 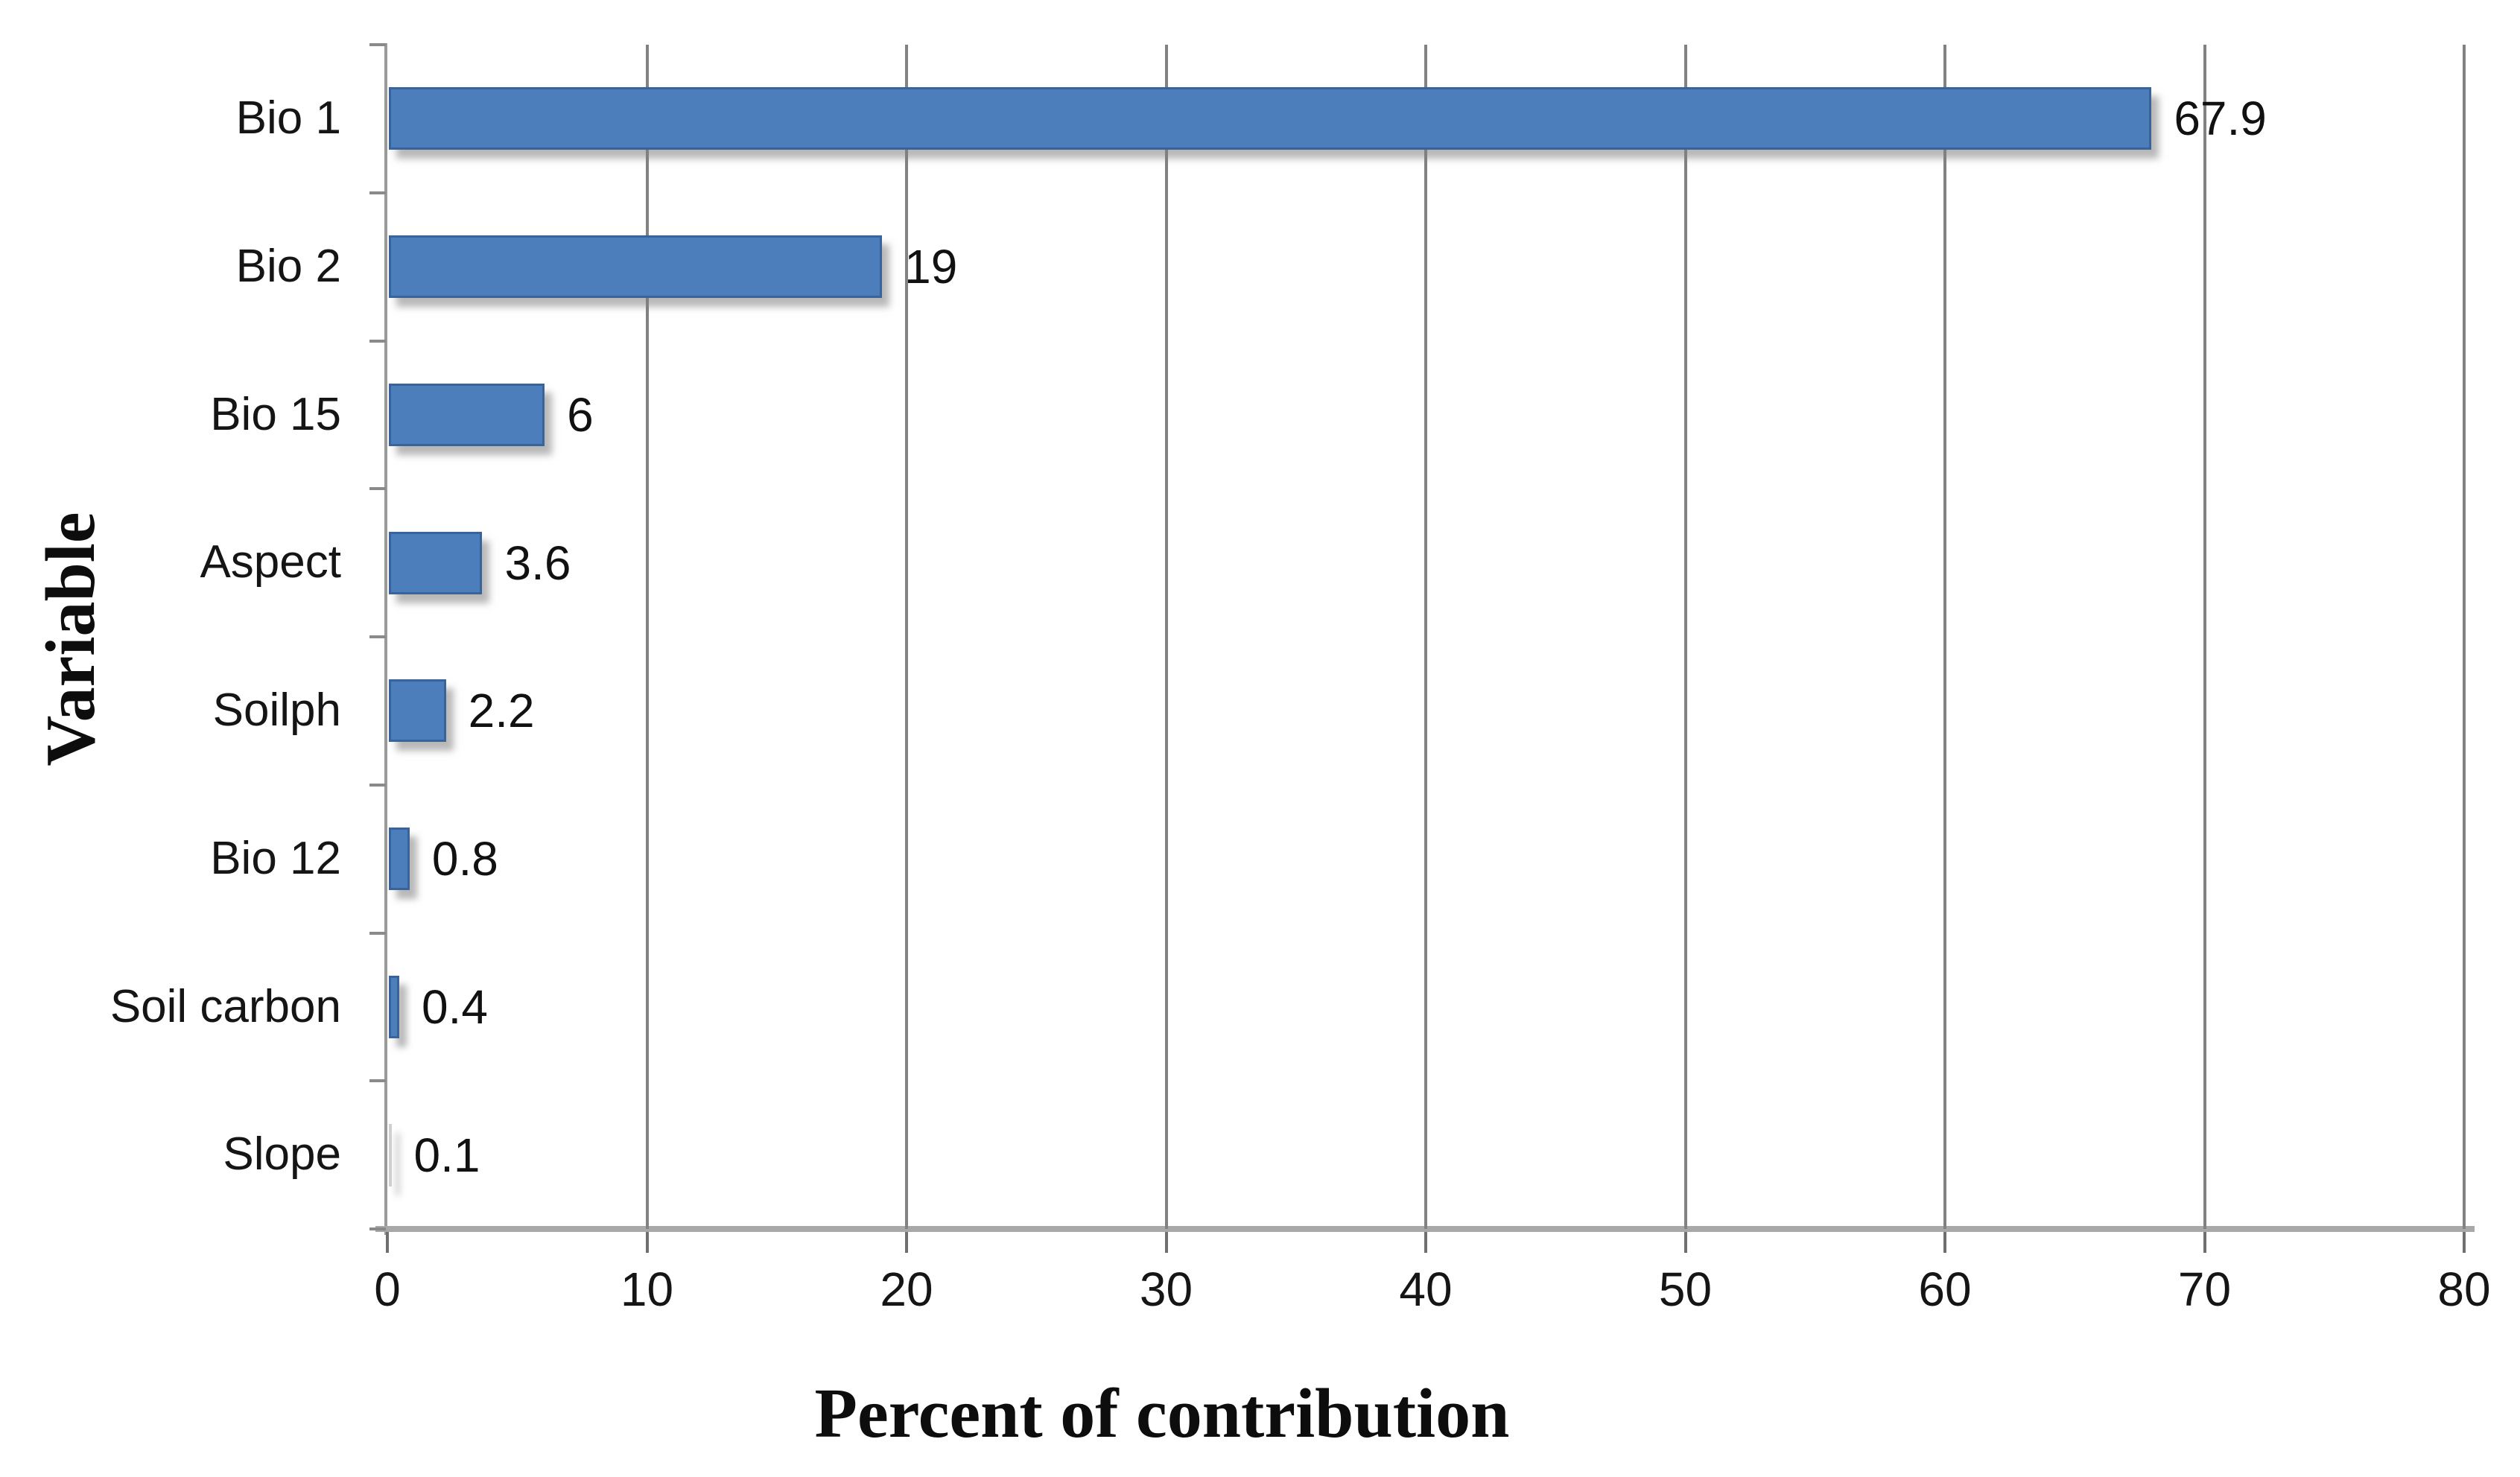 What do you see at coordinates (2464, 1289) in the screenshot?
I see `x-tick-label-80: 80` at bounding box center [2464, 1289].